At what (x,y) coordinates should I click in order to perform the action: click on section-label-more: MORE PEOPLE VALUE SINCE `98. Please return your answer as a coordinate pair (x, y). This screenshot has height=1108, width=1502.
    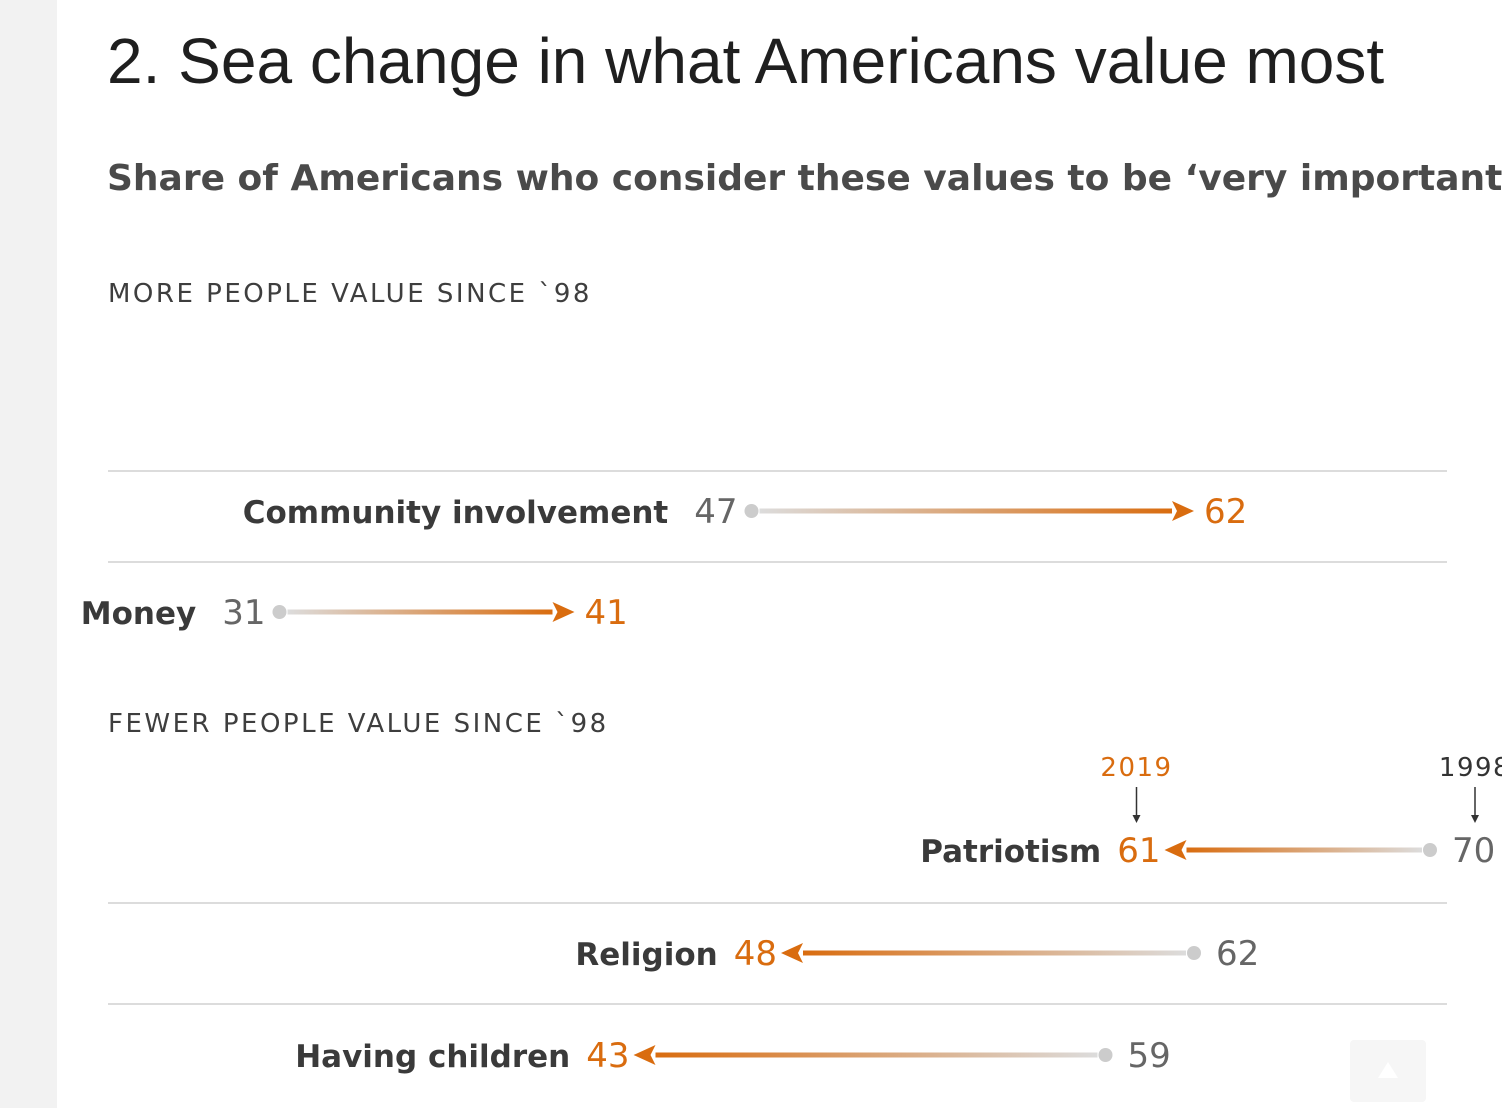
    Looking at the image, I should click on (350, 294).